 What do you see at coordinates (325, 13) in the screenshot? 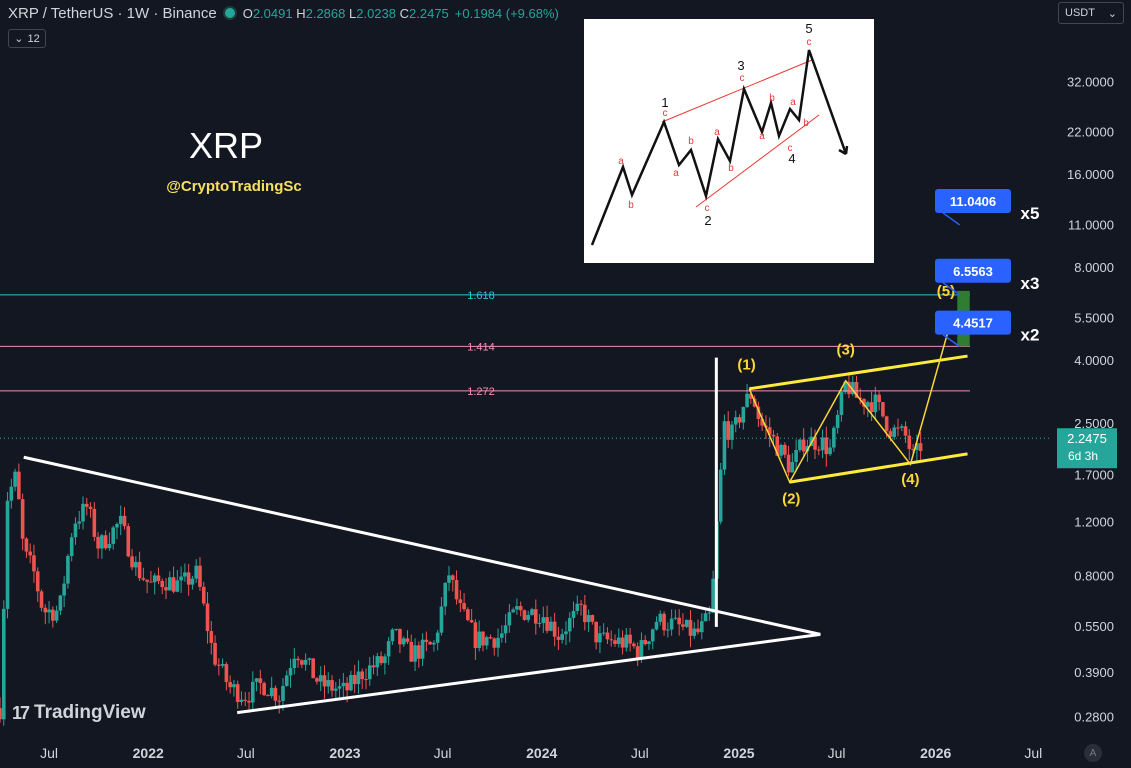
I see `high-value: 2.2868` at bounding box center [325, 13].